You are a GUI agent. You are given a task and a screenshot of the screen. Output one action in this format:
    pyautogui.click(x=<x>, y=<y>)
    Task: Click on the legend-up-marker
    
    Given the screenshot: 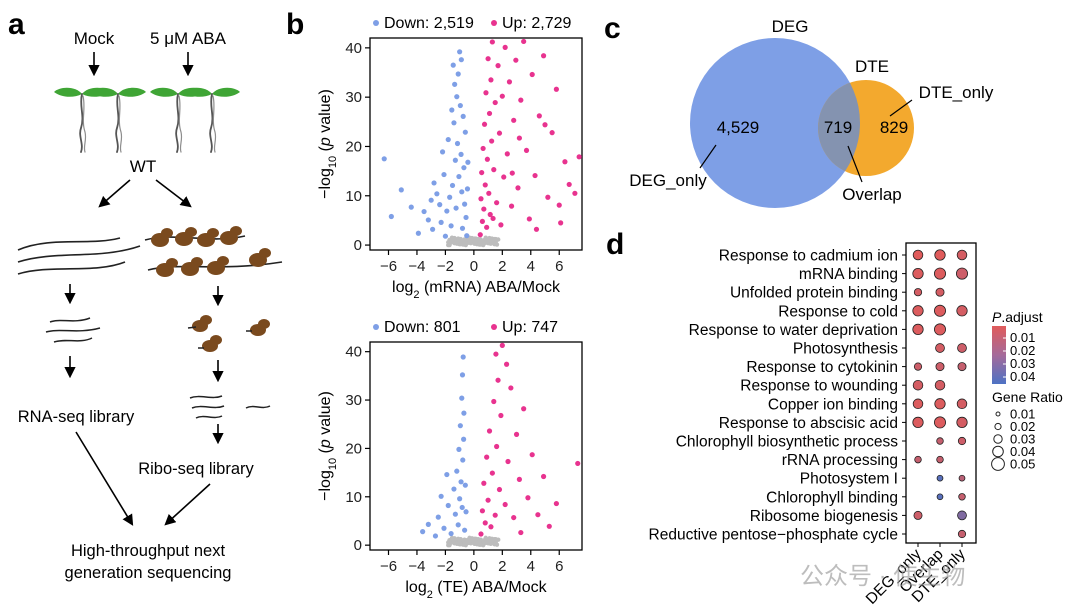 What is the action you would take?
    pyautogui.click(x=494, y=327)
    